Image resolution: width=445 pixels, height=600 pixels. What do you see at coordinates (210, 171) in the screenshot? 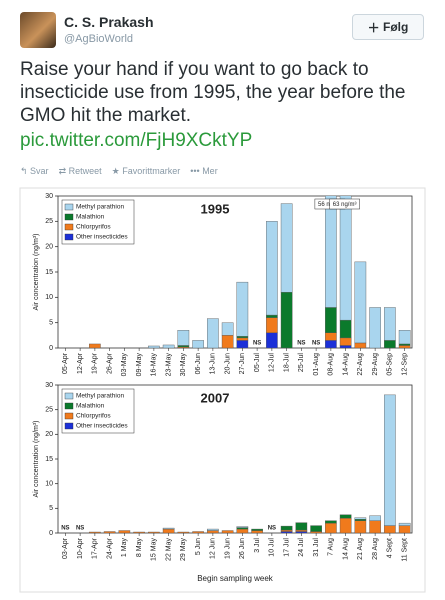
I see `more-label: Mer` at bounding box center [210, 171].